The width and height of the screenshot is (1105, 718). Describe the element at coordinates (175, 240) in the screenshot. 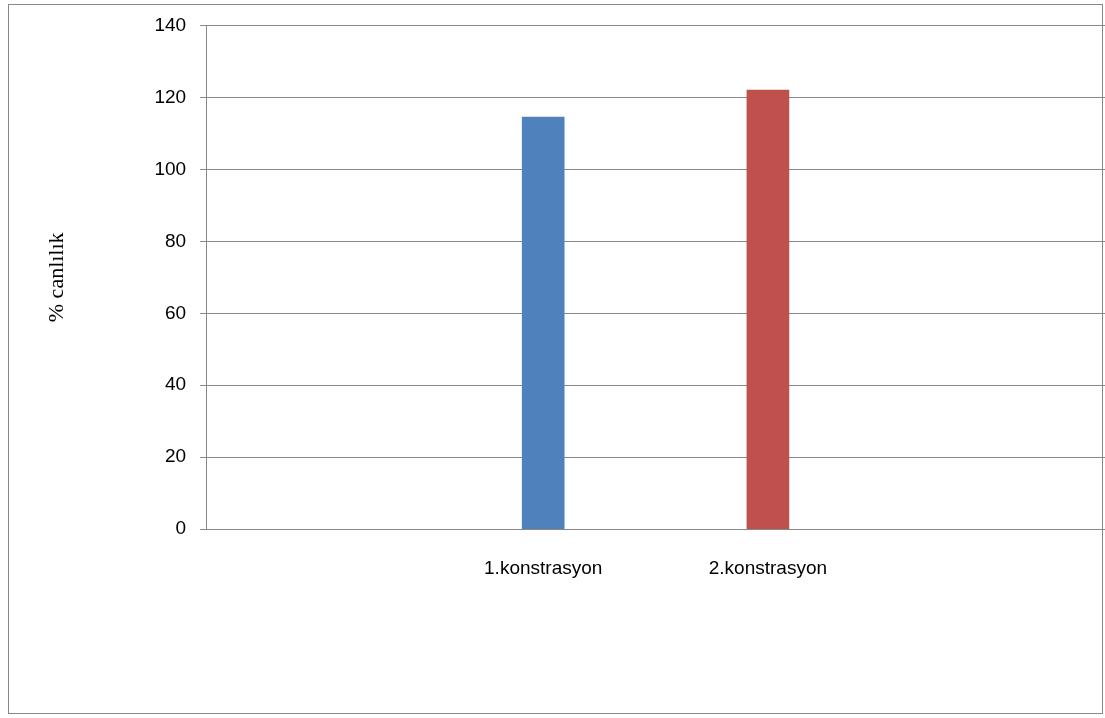

I see `y-tick-label: 80` at that location.